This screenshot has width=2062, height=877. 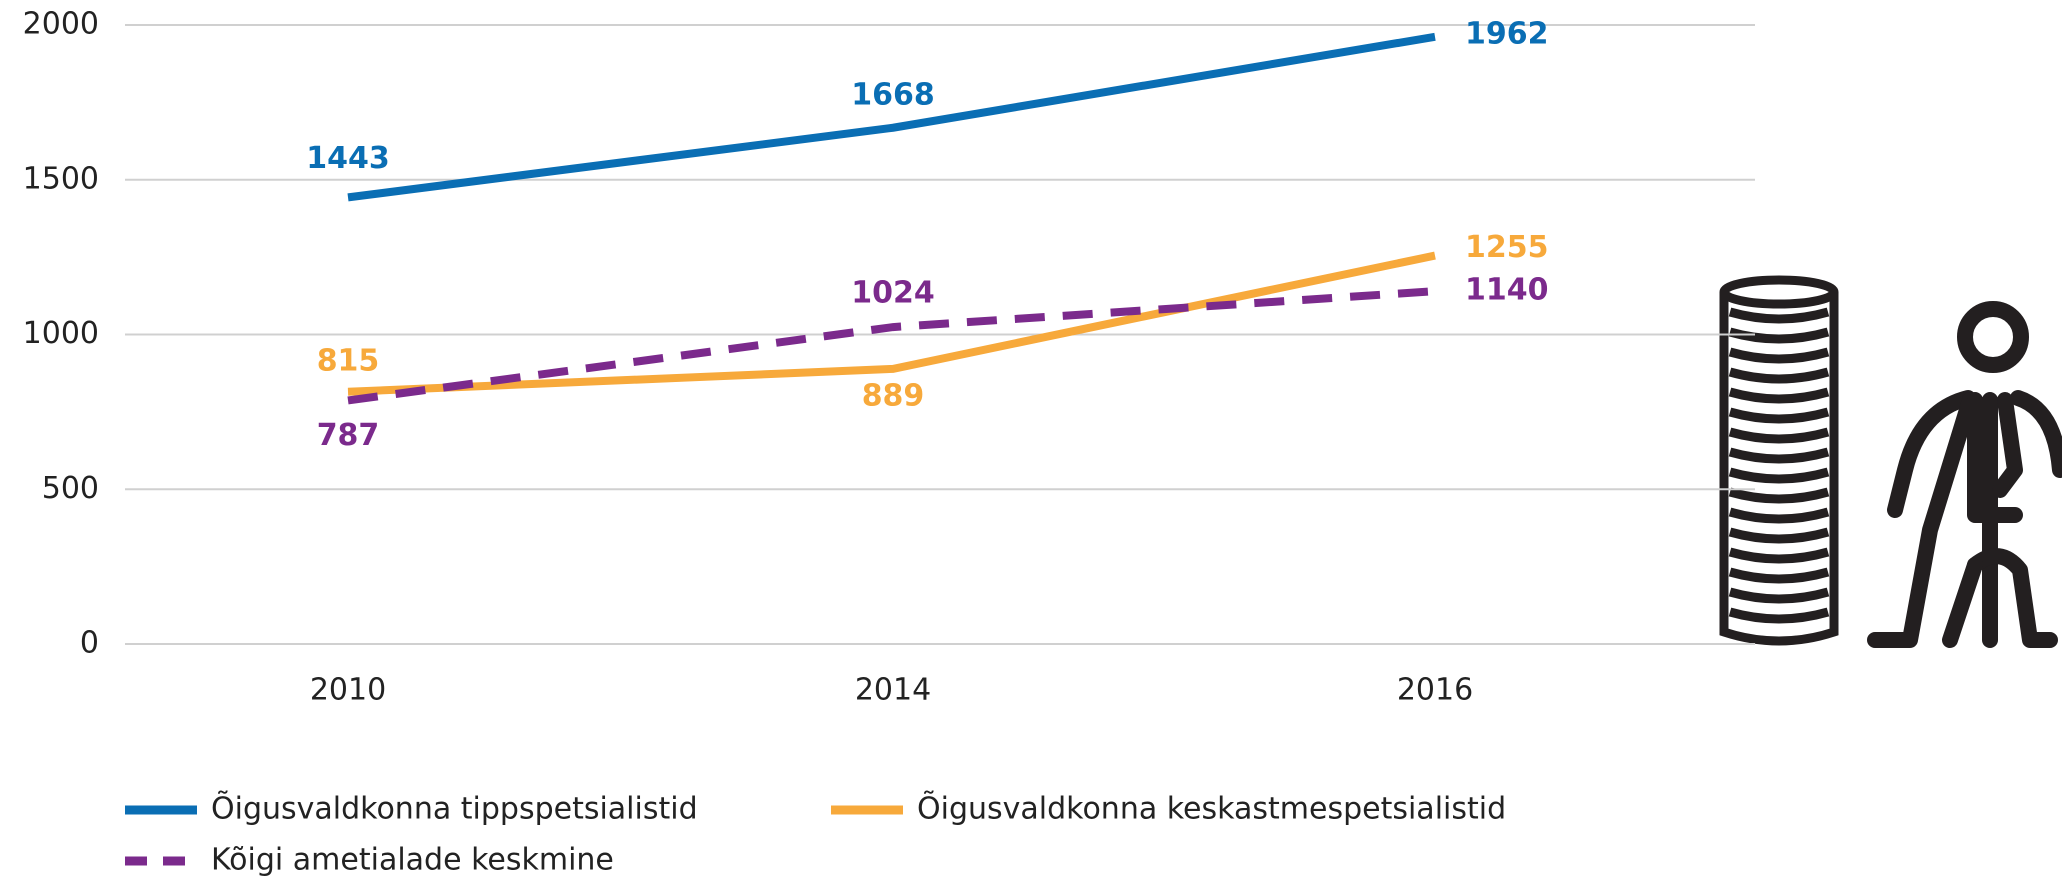 I want to click on y-tick-label: 500, so click(x=70, y=488).